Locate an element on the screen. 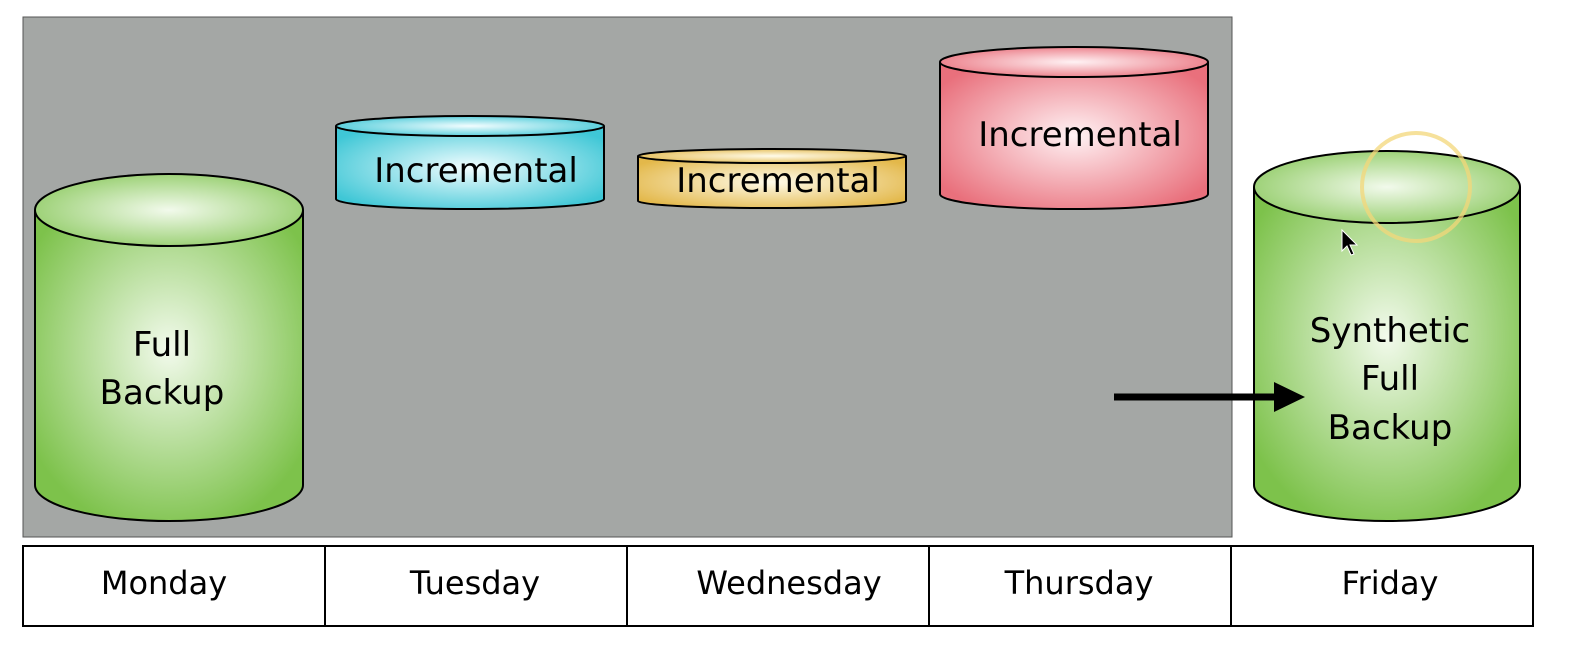 The width and height of the screenshot is (1594, 660). cylinder-friday-label-line-3: Backup is located at coordinates (1390, 428).